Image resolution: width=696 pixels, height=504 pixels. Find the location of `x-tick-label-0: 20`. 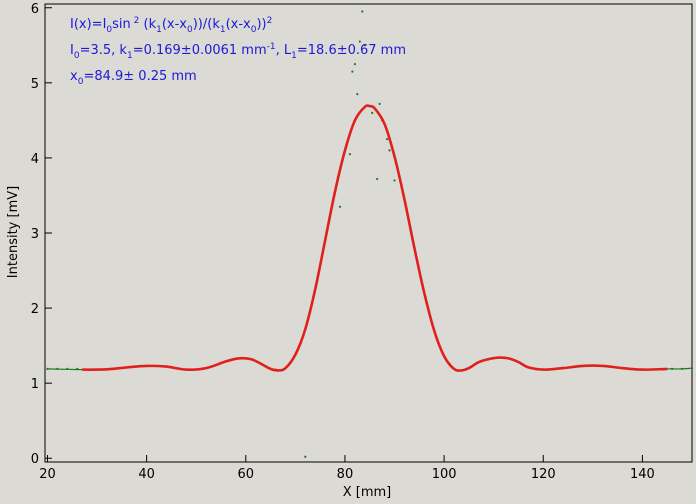

x-tick-label-0: 20 is located at coordinates (47, 474).